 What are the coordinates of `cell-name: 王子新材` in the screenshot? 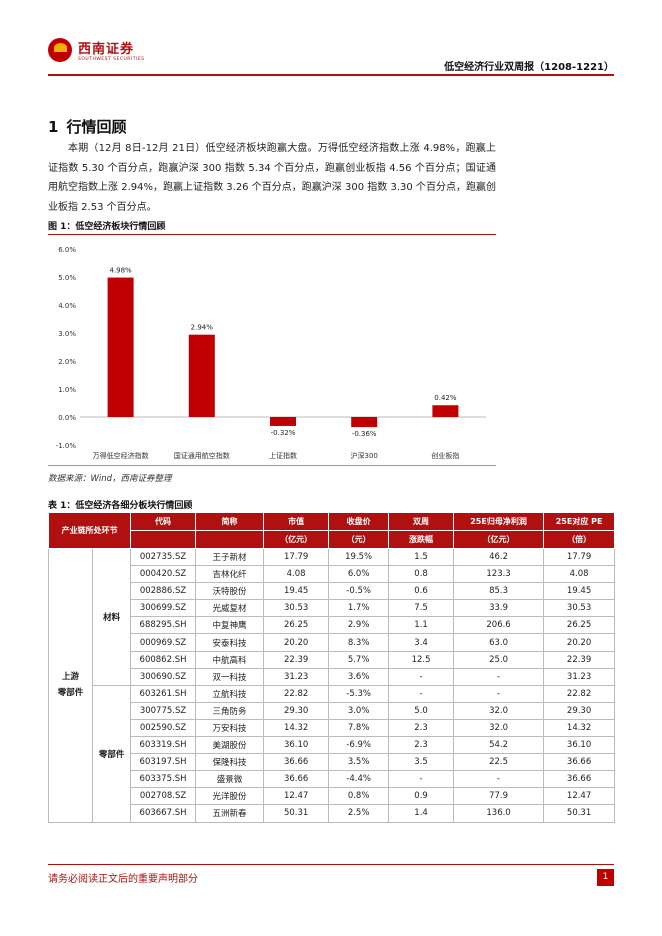 It's located at (229, 557).